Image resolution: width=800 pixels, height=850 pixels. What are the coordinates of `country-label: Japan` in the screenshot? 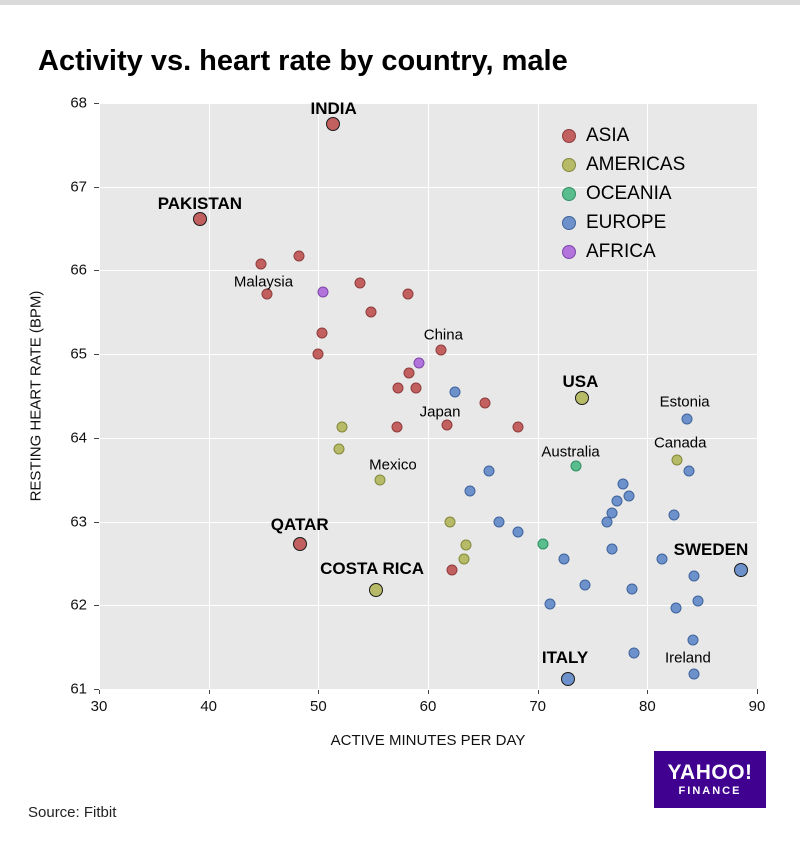 It's located at (440, 412).